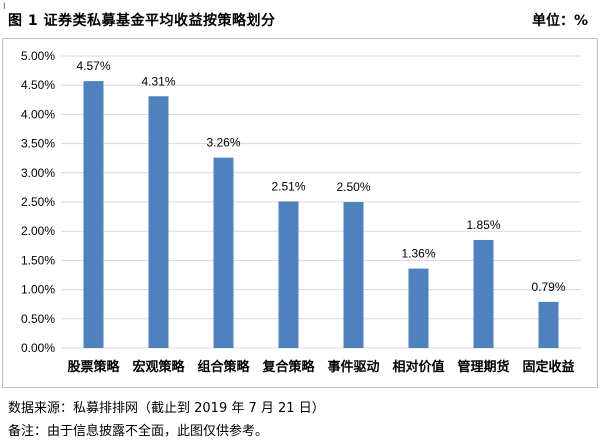 This screenshot has height=440, width=600. What do you see at coordinates (548, 367) in the screenshot?
I see `x-tick-label: 固定收益` at bounding box center [548, 367].